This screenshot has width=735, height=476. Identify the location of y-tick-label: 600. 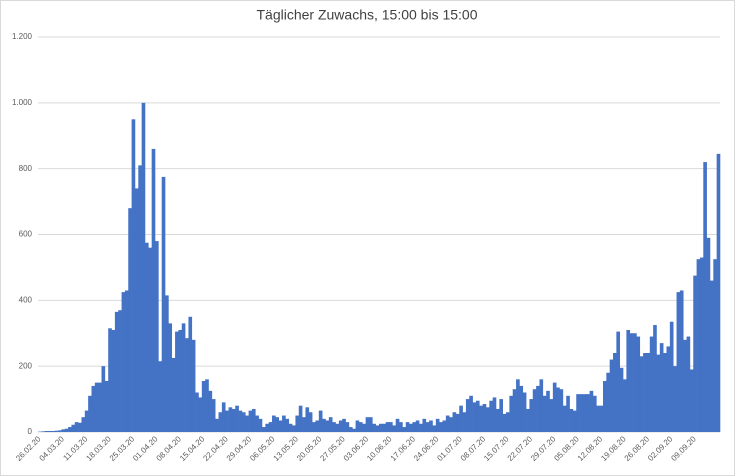
(26, 234).